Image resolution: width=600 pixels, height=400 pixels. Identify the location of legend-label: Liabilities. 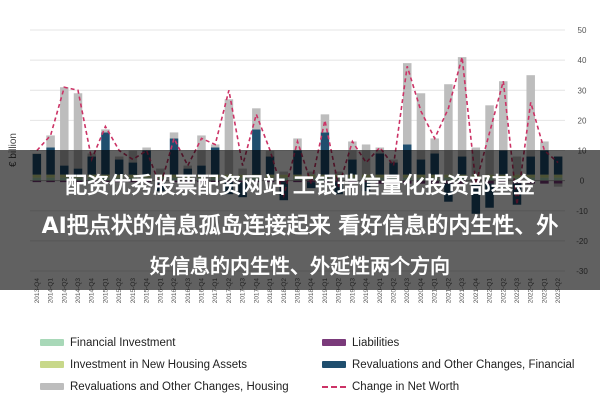
(376, 343).